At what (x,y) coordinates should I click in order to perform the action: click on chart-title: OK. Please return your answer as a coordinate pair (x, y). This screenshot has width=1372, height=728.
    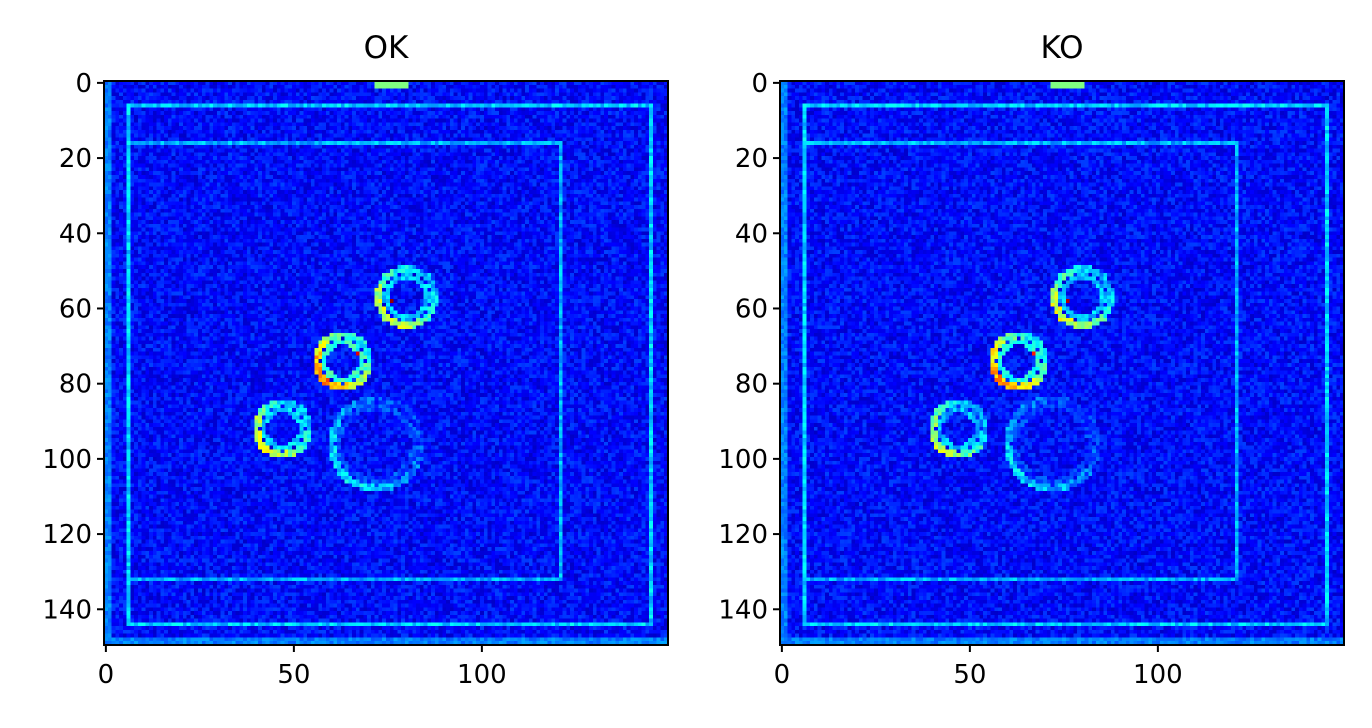
    Looking at the image, I should click on (386, 48).